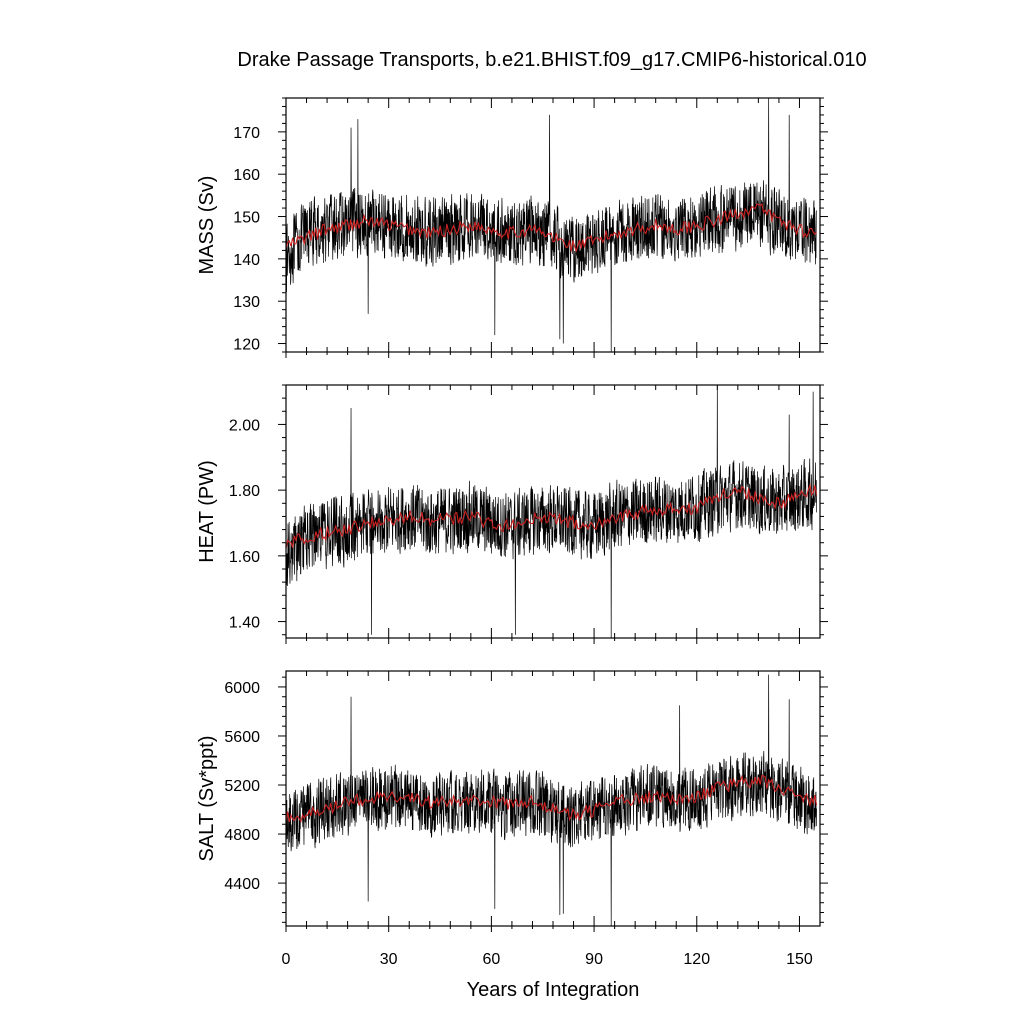 The width and height of the screenshot is (1024, 1024). What do you see at coordinates (207, 511) in the screenshot?
I see `y-axis-label: HEAT (PW)` at bounding box center [207, 511].